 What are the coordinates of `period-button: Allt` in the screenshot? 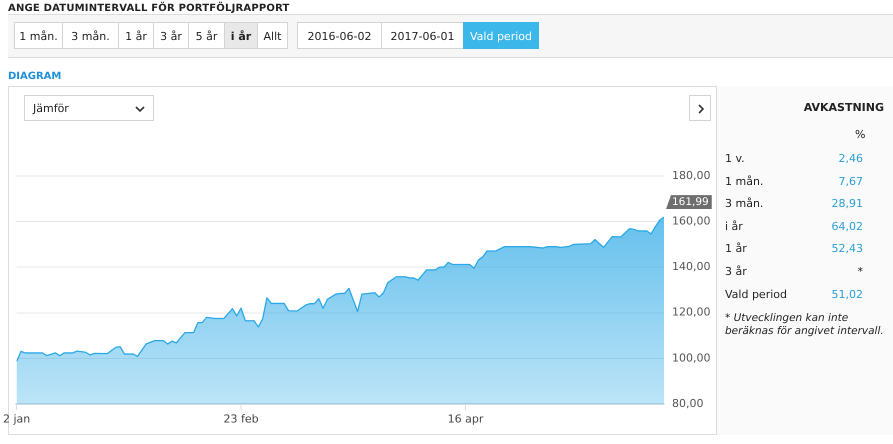 It's located at (272, 35).